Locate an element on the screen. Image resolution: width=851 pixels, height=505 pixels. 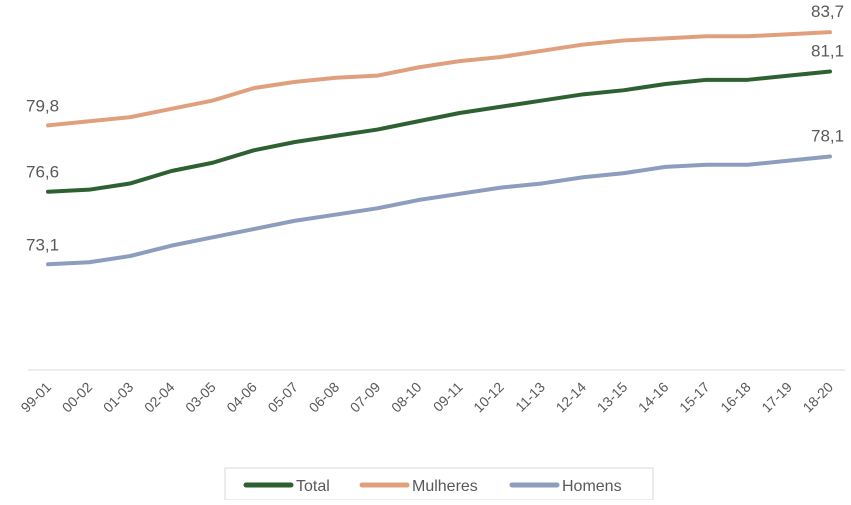
legend-label-total: Total is located at coordinates (313, 486).